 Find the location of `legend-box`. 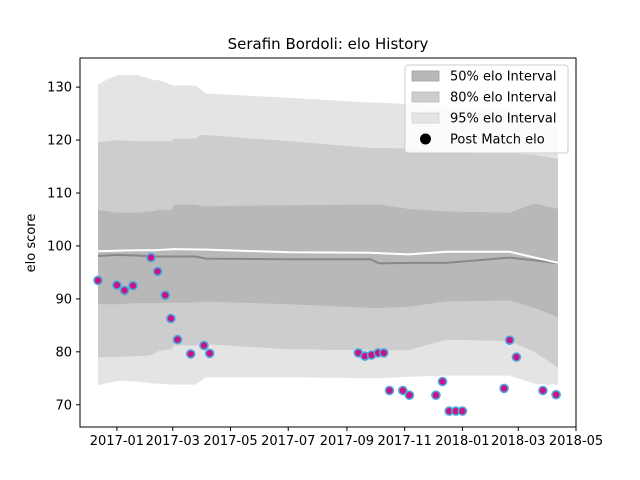

legend-box is located at coordinates (486, 109).